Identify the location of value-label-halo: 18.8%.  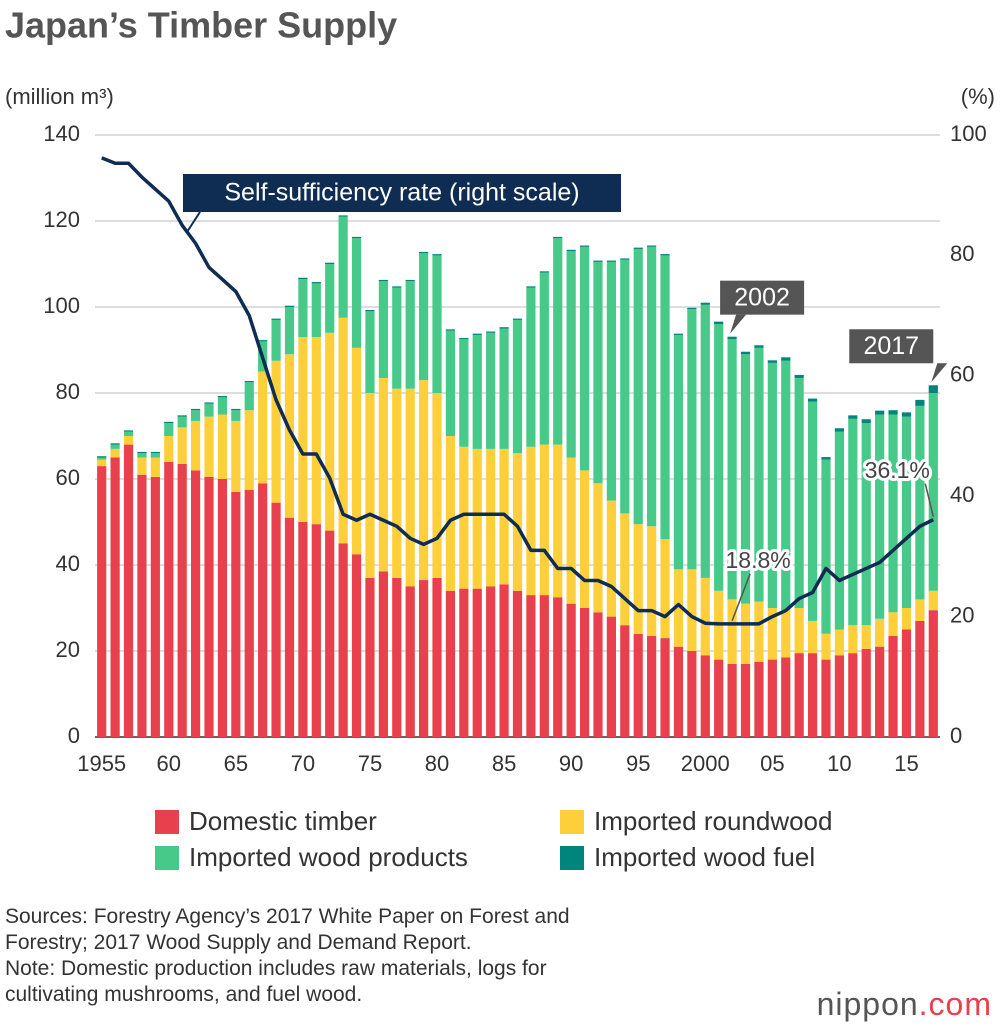
(757, 560).